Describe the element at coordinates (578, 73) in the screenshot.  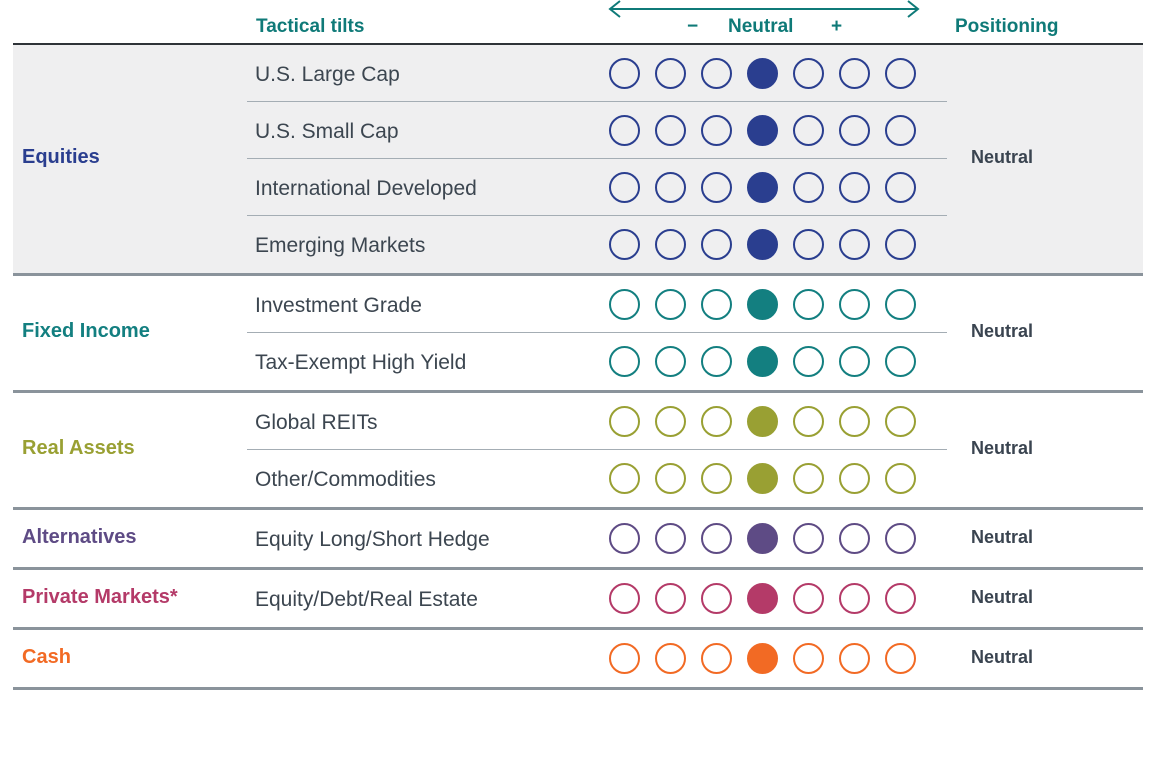
I see `table-row: U.S. Large Cap` at that location.